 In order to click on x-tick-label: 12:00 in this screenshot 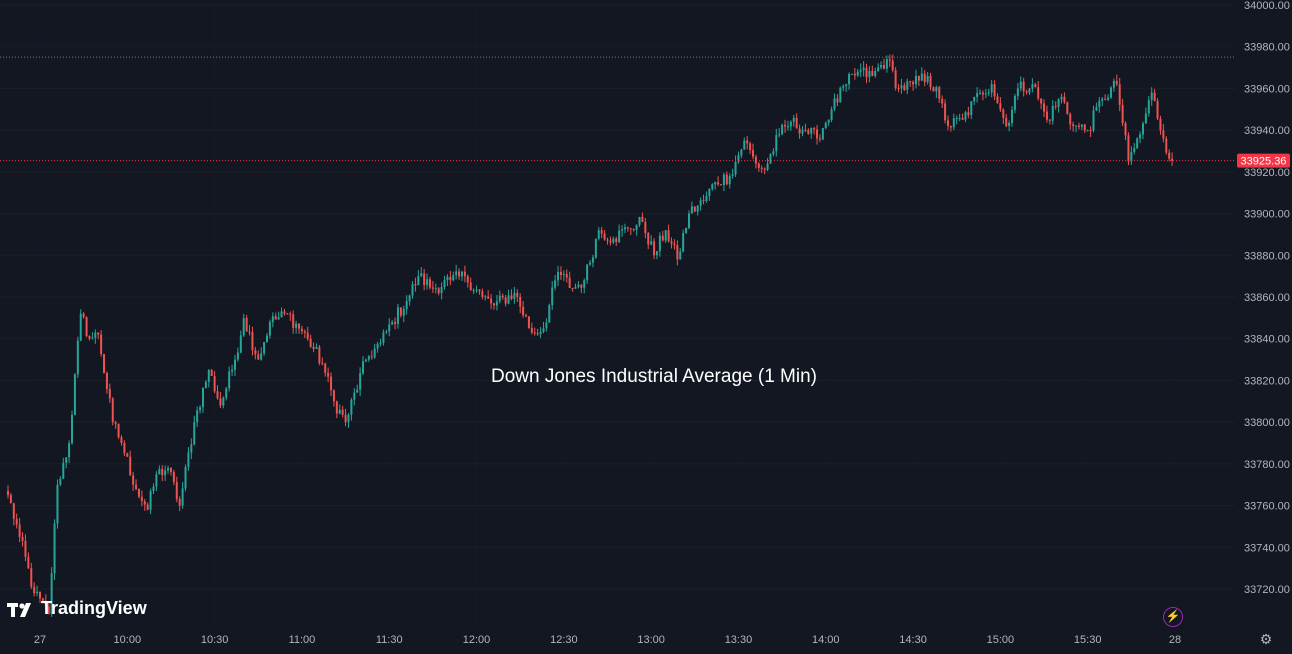, I will do `click(477, 640)`.